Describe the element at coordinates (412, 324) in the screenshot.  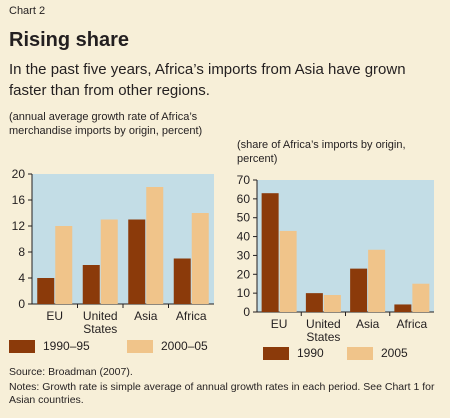
I see `right-category-label-3-0: Africa` at that location.